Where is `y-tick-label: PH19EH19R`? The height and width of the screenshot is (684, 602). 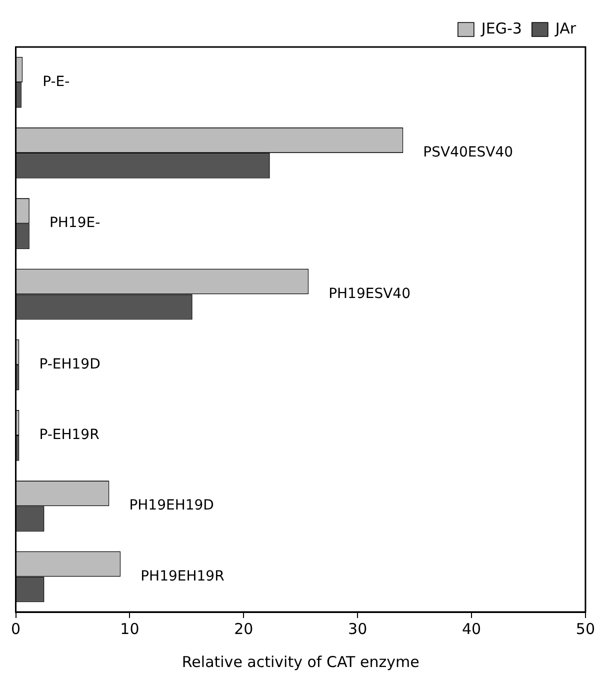 y-tick-label: PH19EH19R is located at coordinates (182, 576).